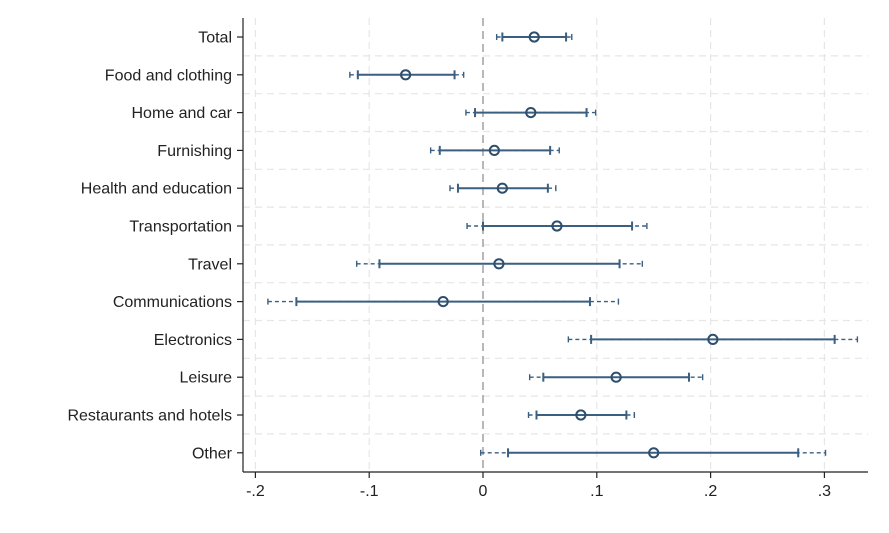 The height and width of the screenshot is (533, 889). I want to click on x-tick-label: .1, so click(596, 491).